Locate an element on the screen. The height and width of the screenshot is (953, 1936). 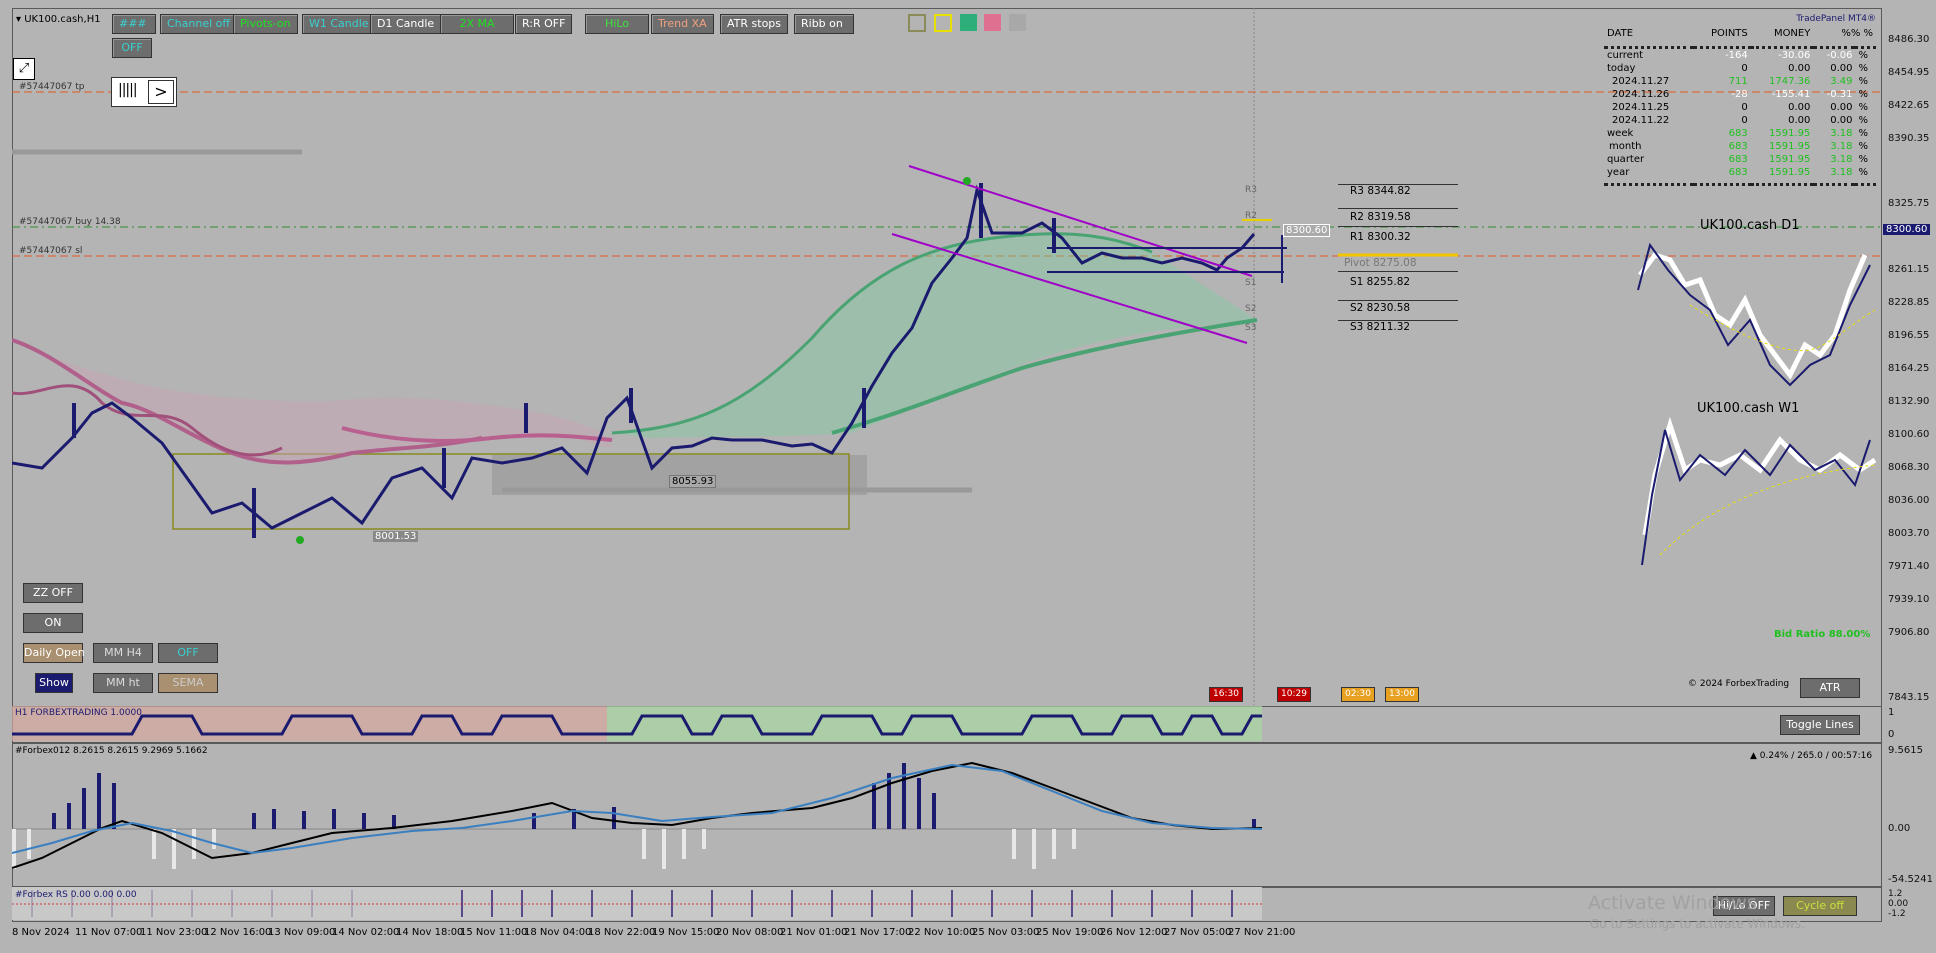
table-row: 2024.11.27 711 1747.36 3.49% is located at coordinates (1740, 81).